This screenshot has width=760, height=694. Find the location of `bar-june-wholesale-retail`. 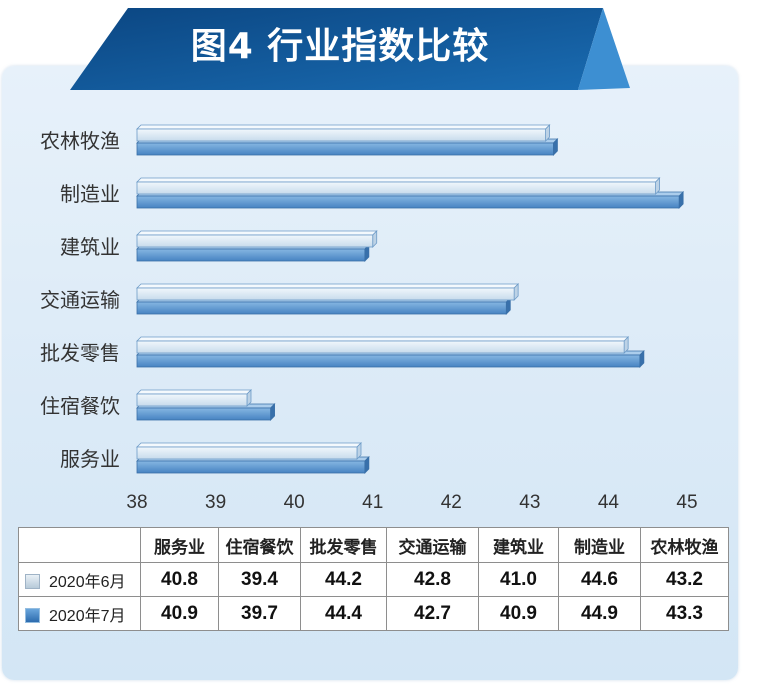

bar-june-wholesale-retail is located at coordinates (383, 345).